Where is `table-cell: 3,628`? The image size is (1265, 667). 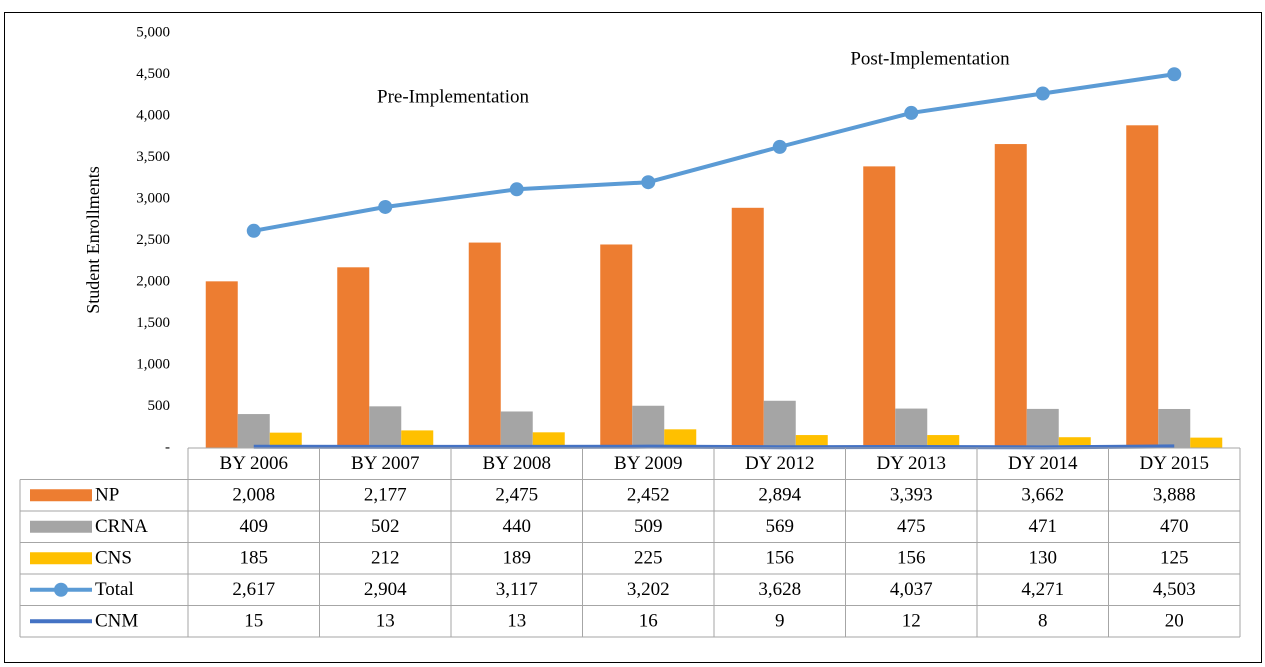 table-cell: 3,628 is located at coordinates (779, 589).